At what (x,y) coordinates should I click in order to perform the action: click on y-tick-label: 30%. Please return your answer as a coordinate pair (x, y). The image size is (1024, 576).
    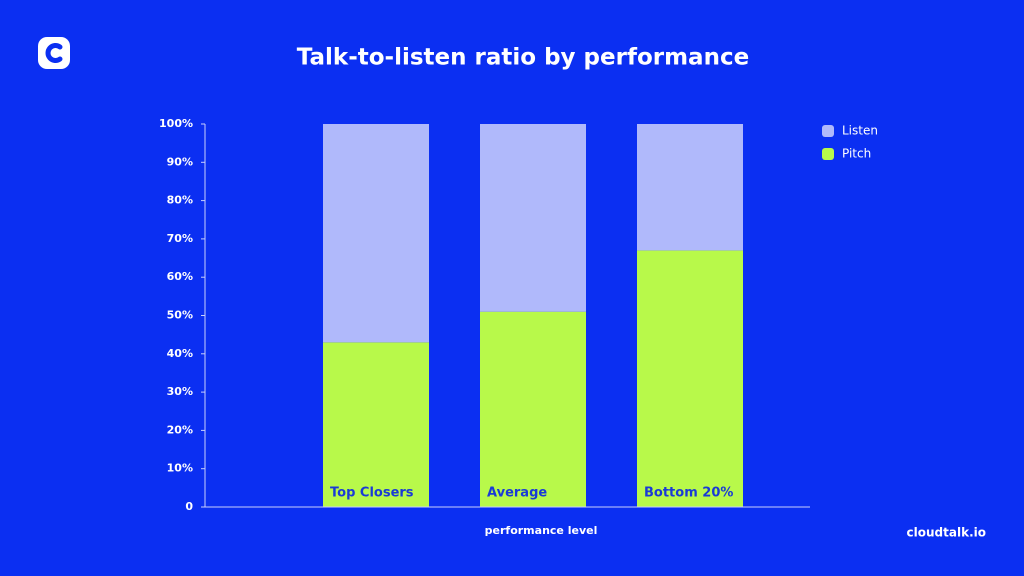
    Looking at the image, I should click on (180, 391).